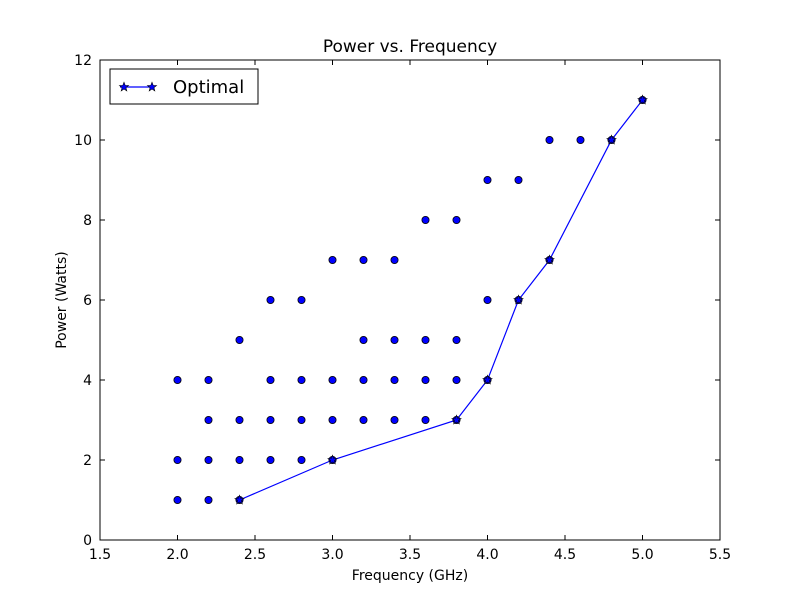 The height and width of the screenshot is (600, 800). Describe the element at coordinates (62, 300) in the screenshot. I see `y-axis-label: Power (Watts)` at that location.